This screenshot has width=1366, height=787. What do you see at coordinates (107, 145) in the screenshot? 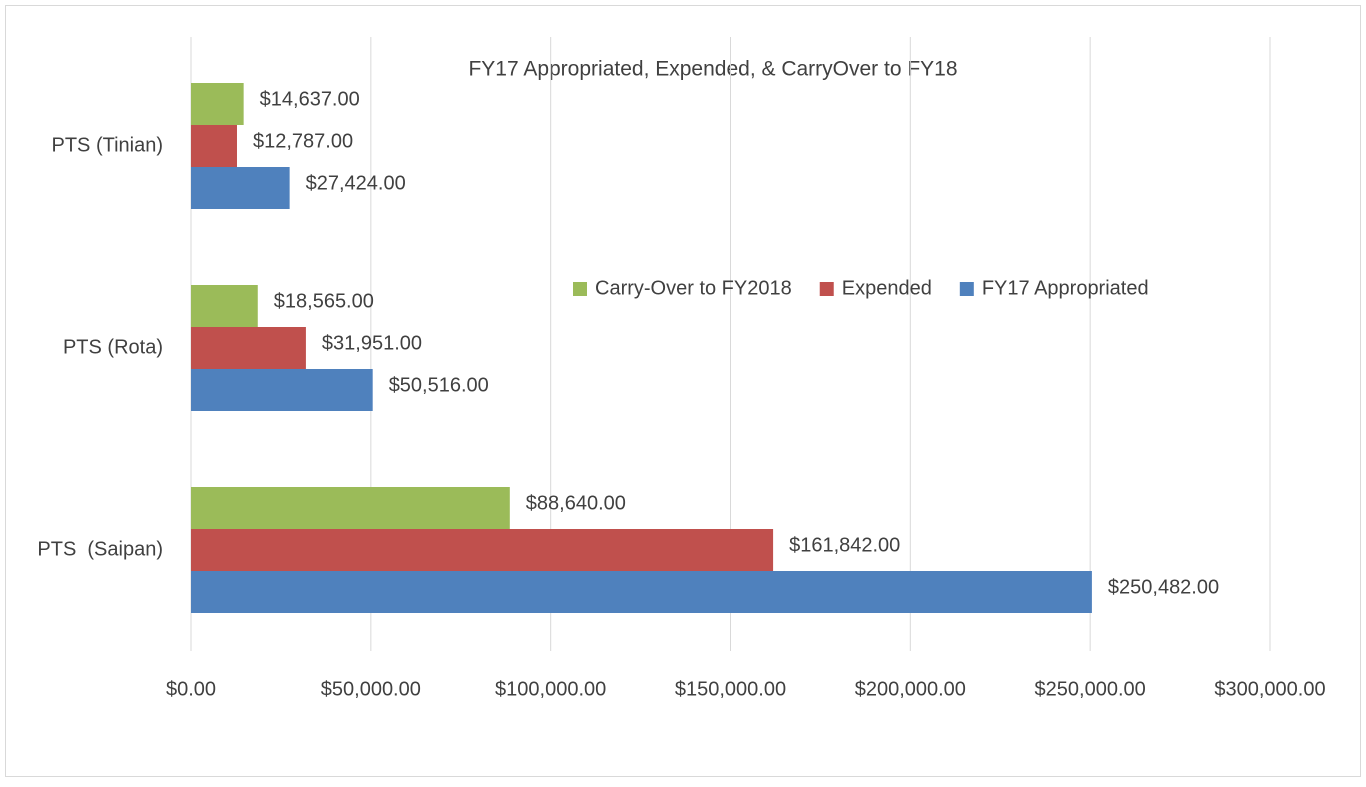
I see `y-tick-label: PTS (Tinian)` at bounding box center [107, 145].